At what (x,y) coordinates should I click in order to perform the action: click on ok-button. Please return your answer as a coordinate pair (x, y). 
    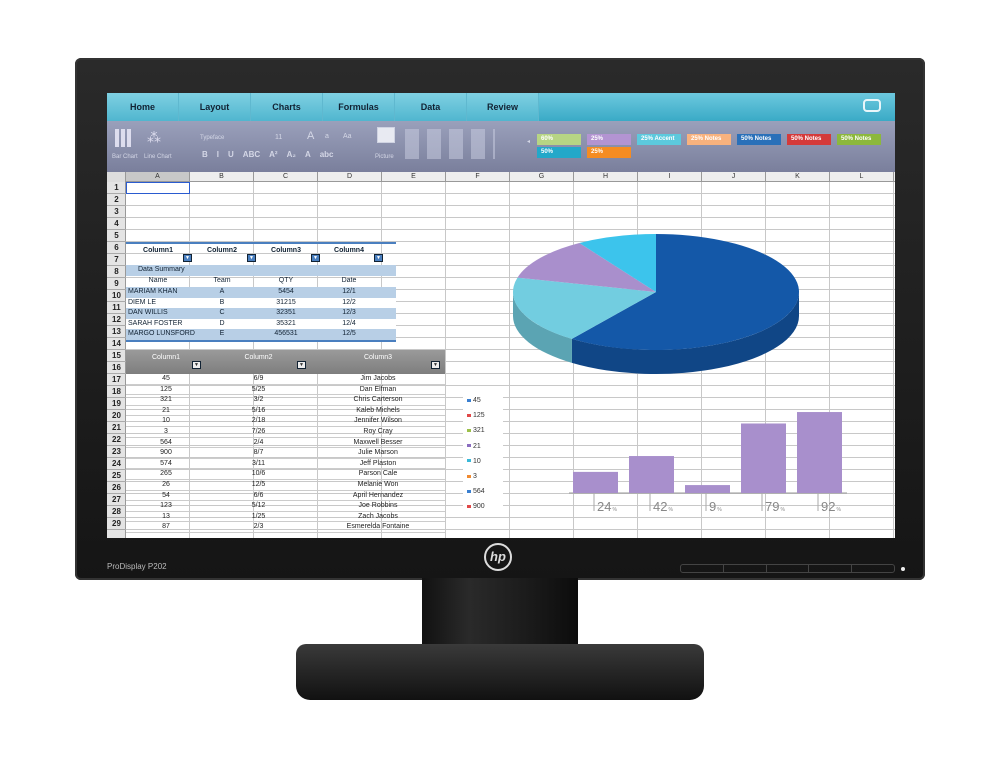
    Looking at the image, I should click on (831, 568).